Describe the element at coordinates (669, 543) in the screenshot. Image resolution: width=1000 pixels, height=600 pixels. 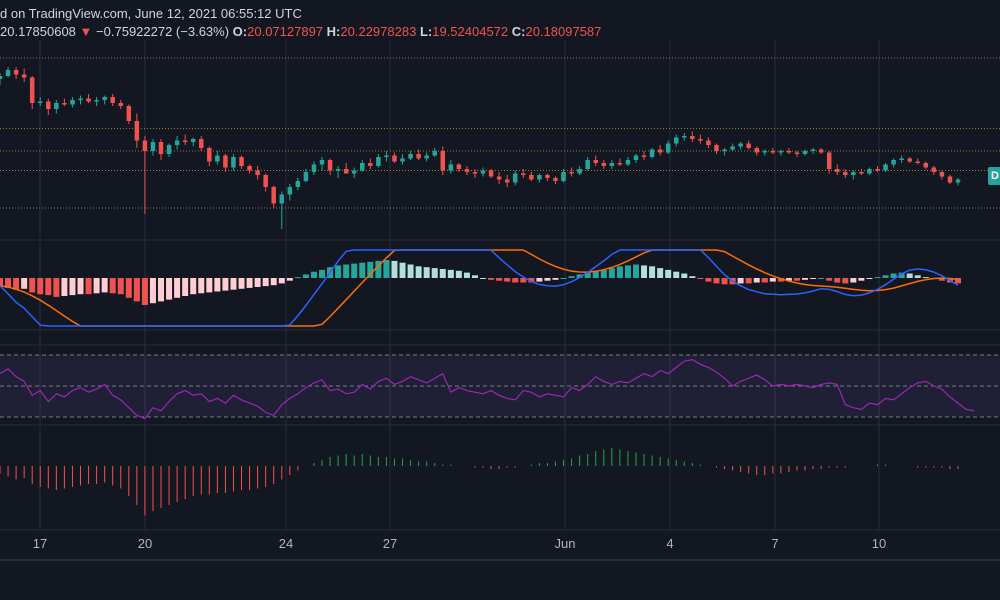
I see `x-tick-label: 4` at that location.